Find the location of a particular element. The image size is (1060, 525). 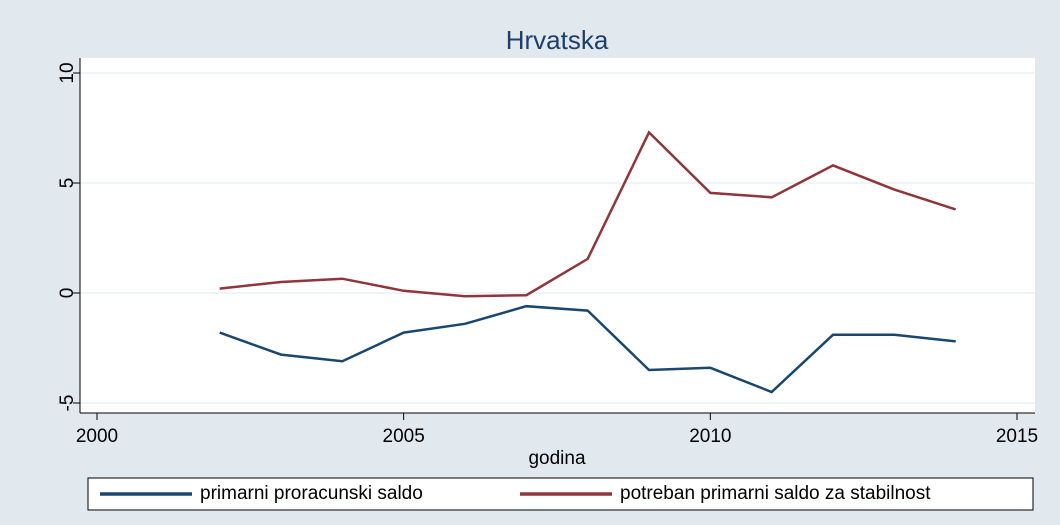

y-tick-label: 10 is located at coordinates (67, 72).